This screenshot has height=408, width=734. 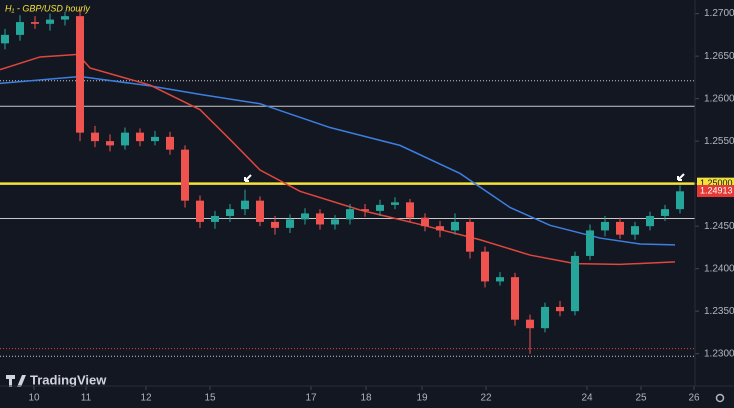 I want to click on y-tick-label: 1.26500, so click(x=719, y=56).